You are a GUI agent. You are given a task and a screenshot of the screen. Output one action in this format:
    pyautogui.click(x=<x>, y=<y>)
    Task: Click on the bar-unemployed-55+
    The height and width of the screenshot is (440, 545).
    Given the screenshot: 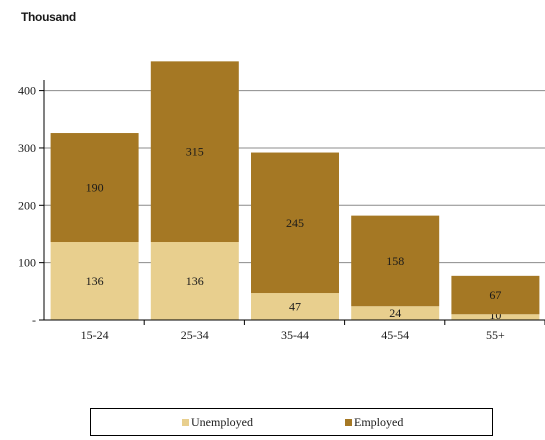 What is the action you would take?
    pyautogui.click(x=495, y=317)
    